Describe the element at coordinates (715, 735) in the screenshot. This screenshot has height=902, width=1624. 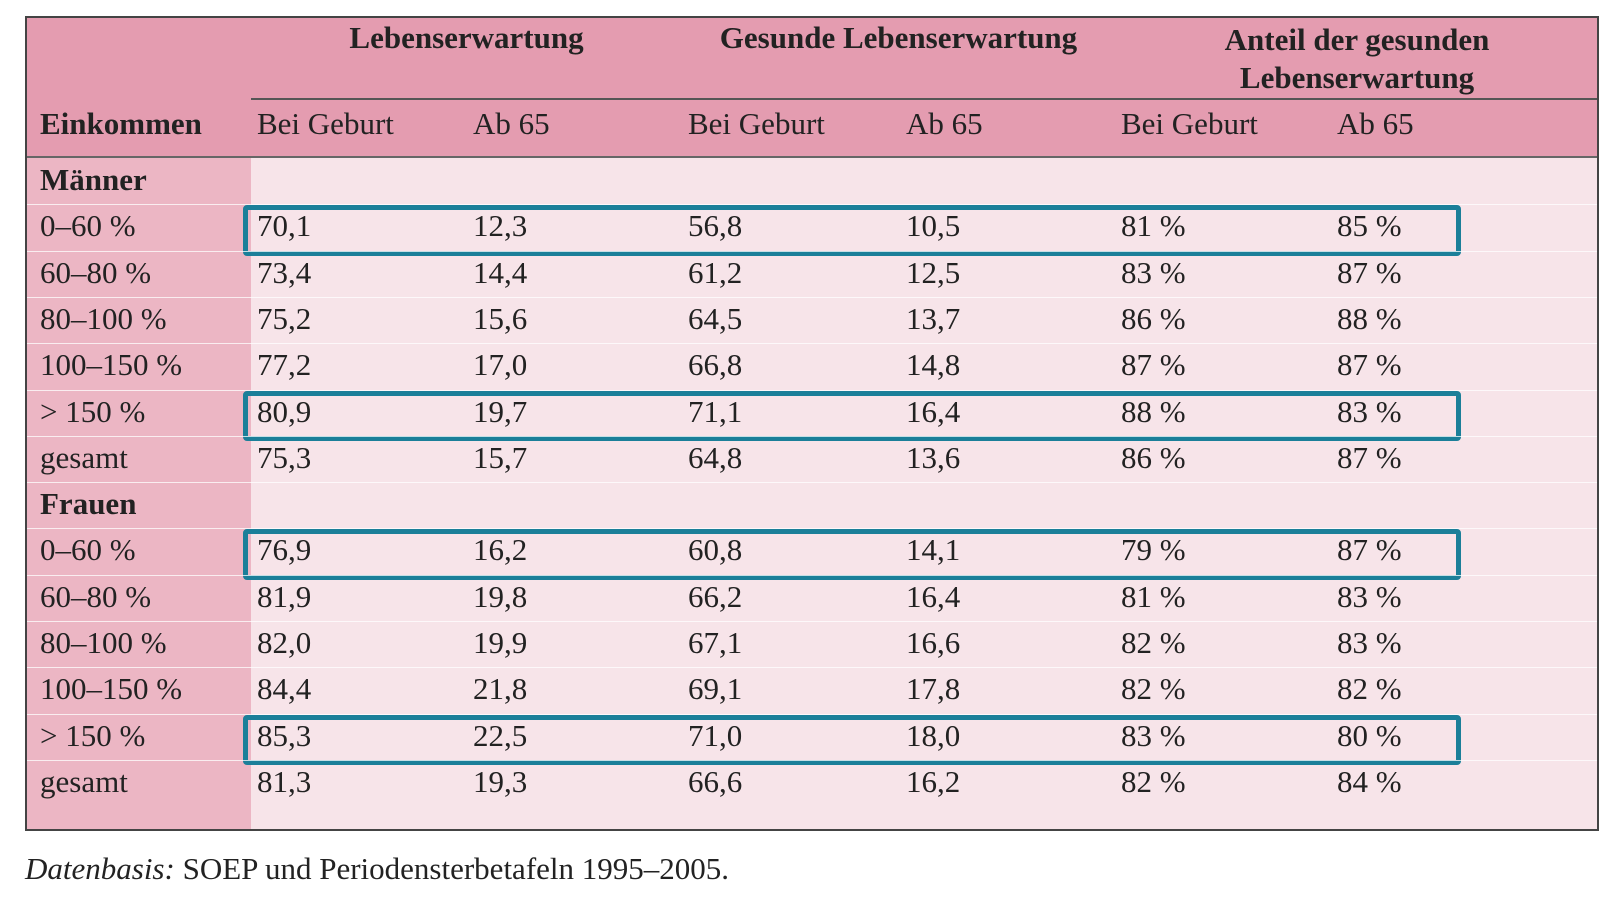
I see `table-cell: 71,0` at that location.